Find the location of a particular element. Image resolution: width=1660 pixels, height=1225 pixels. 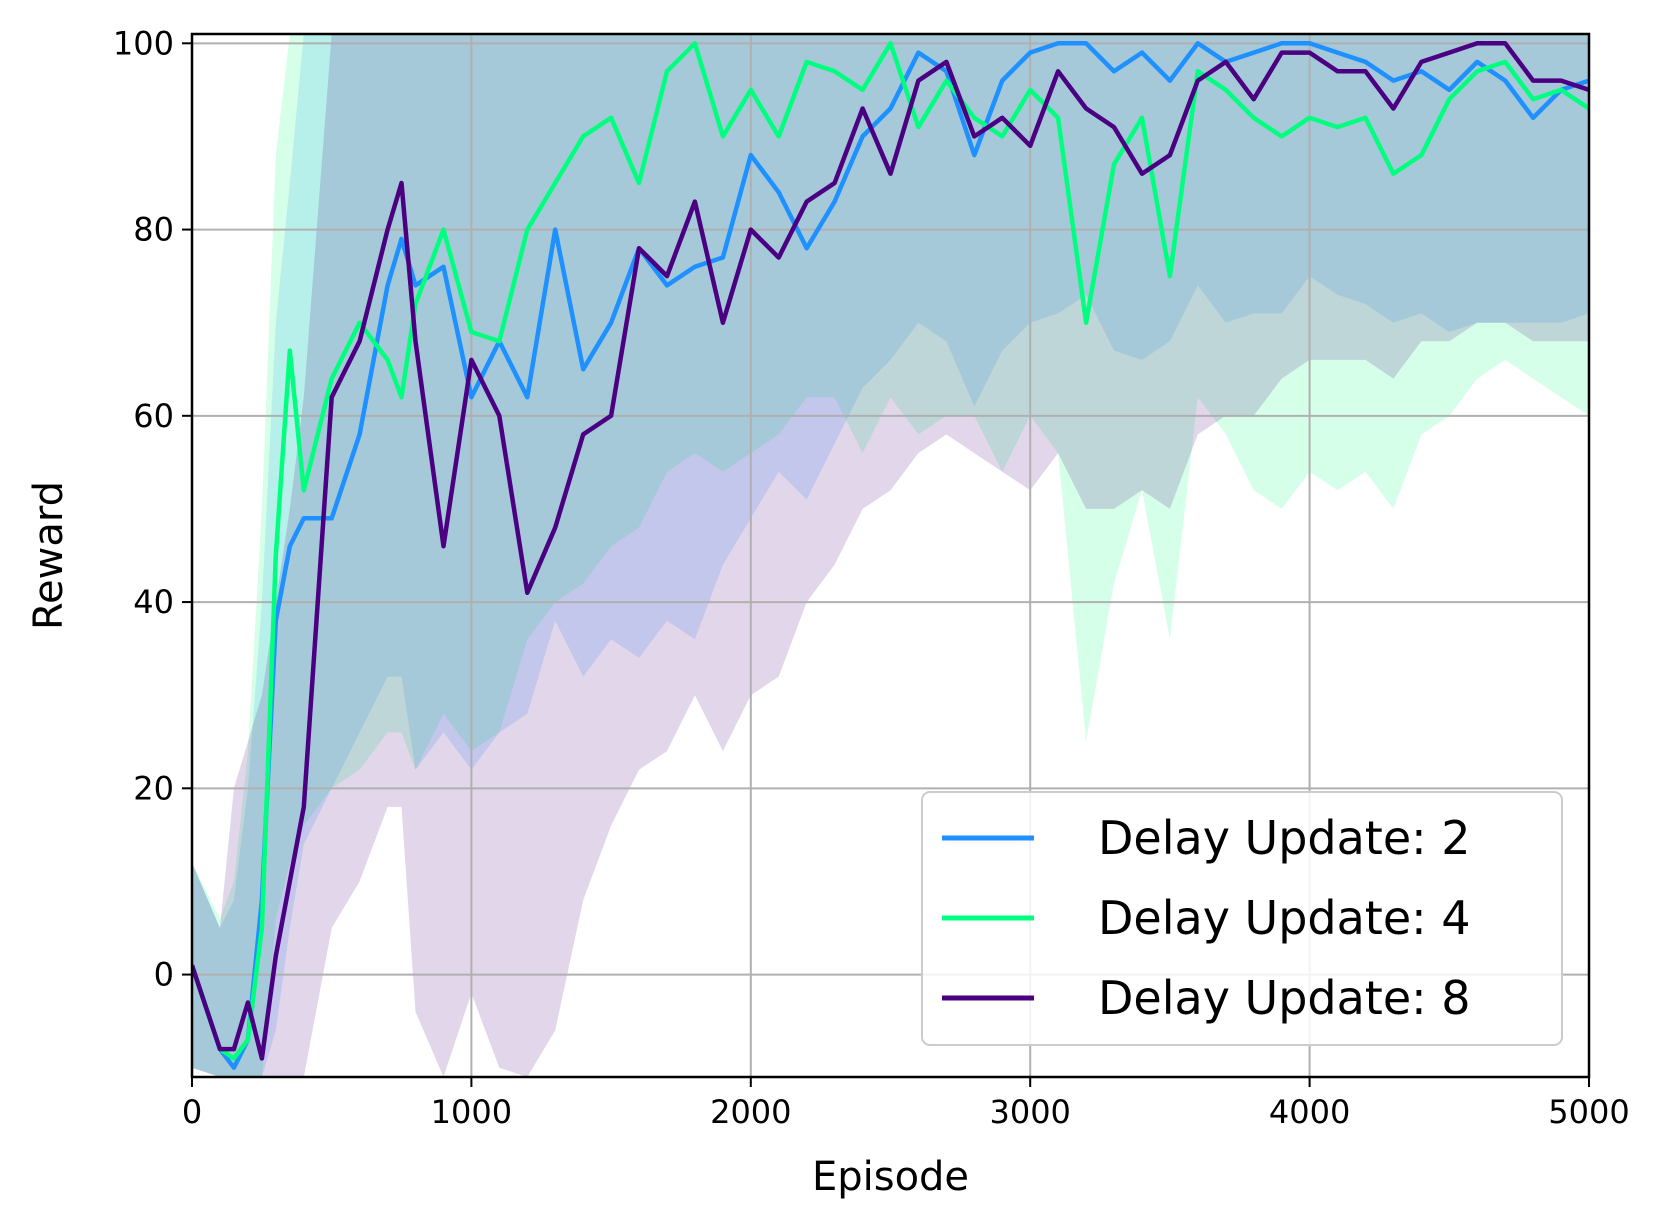

x-tick-label: 0 is located at coordinates (192, 1112).